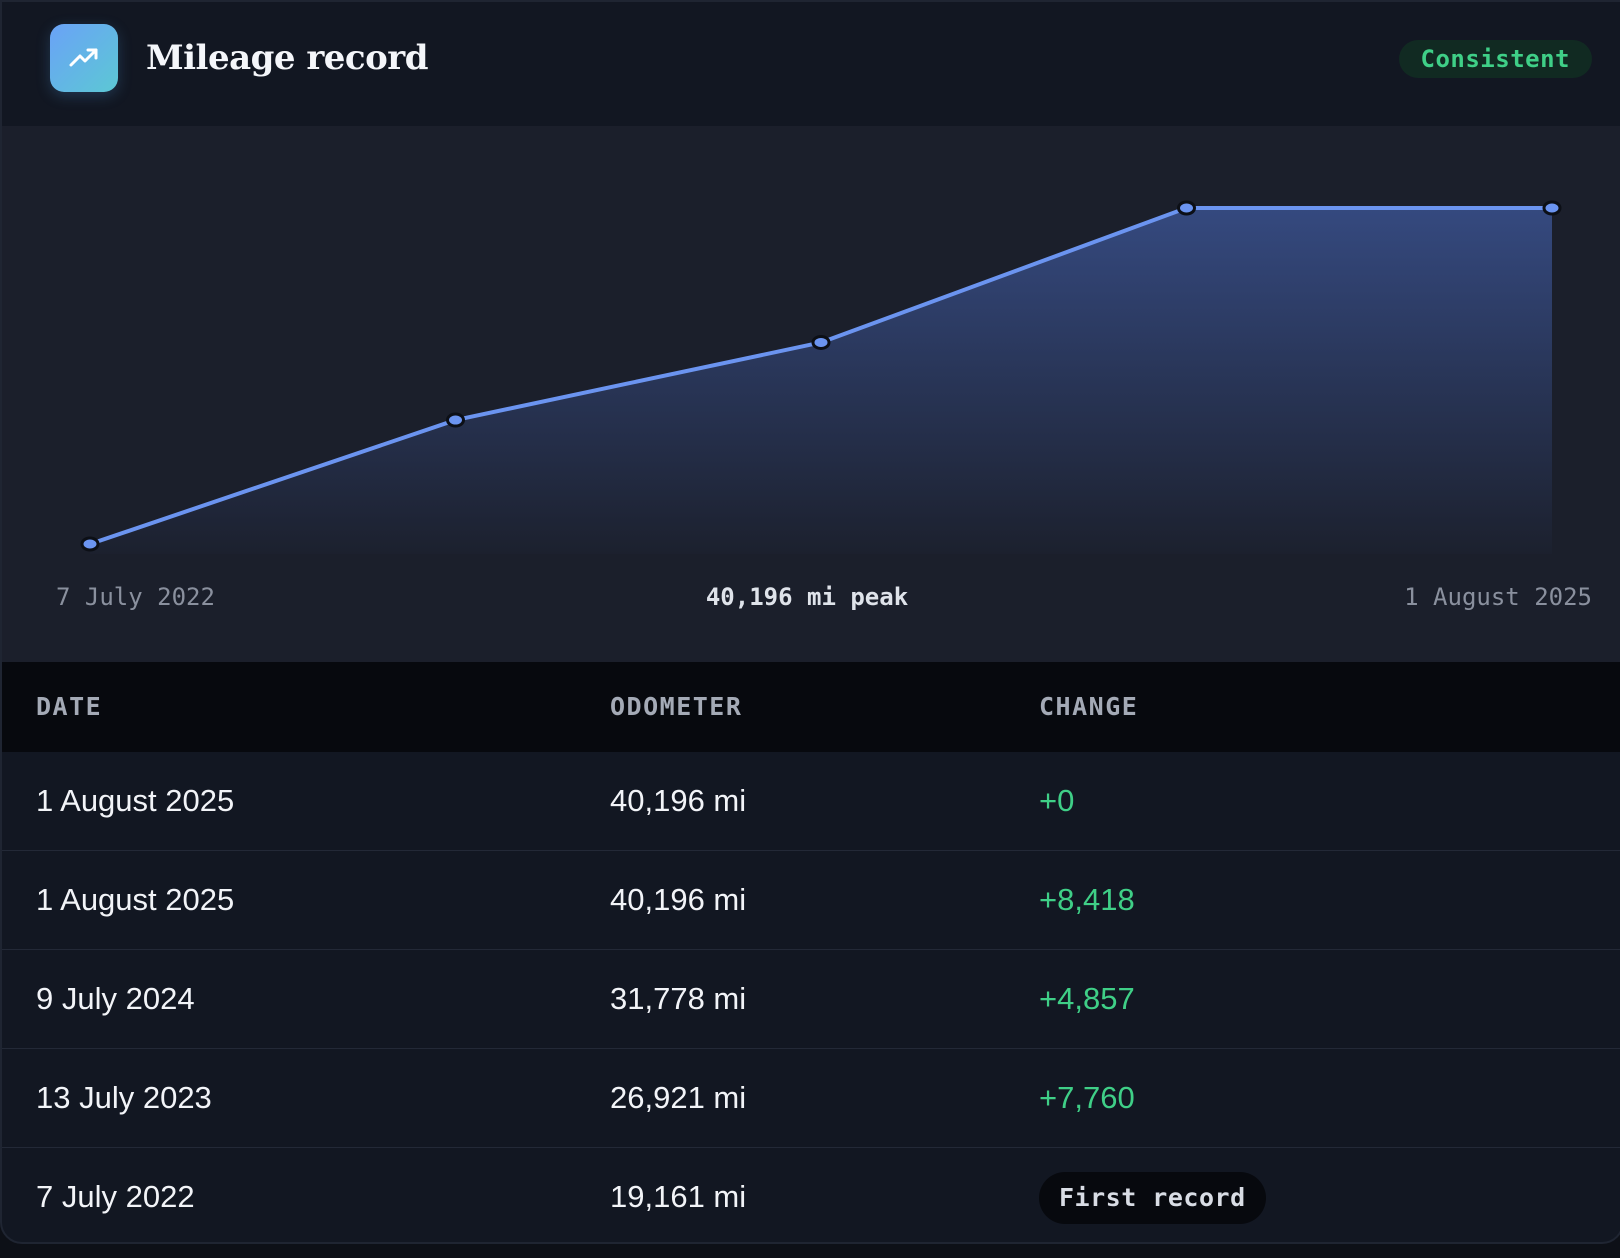 Image resolution: width=1620 pixels, height=1258 pixels. Describe the element at coordinates (1152, 1198) in the screenshot. I see `first-record-badge: First record` at that location.